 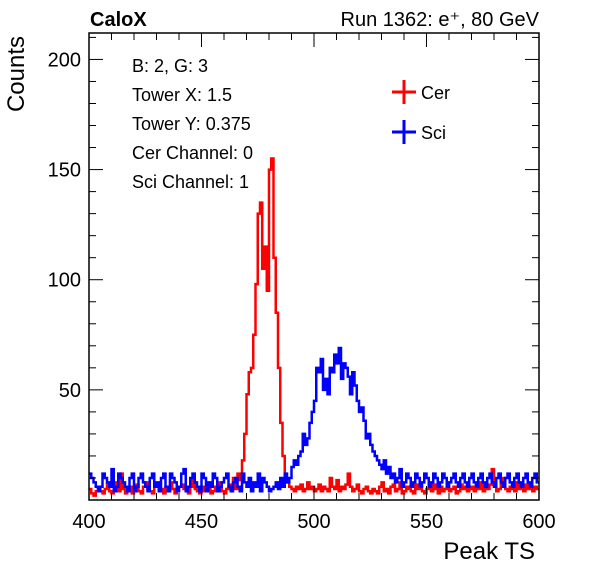 I want to click on info-line-cer-channel: Cer Channel: 0, so click(x=192, y=153).